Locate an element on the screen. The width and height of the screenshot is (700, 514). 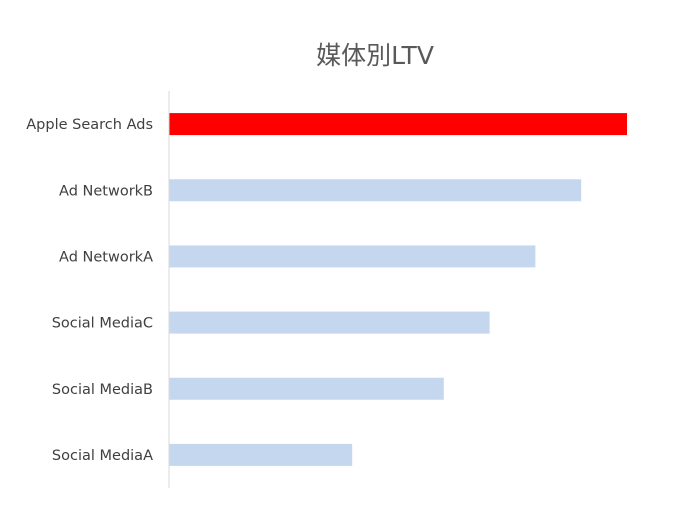
bar-apple-search-ads is located at coordinates (398, 124).